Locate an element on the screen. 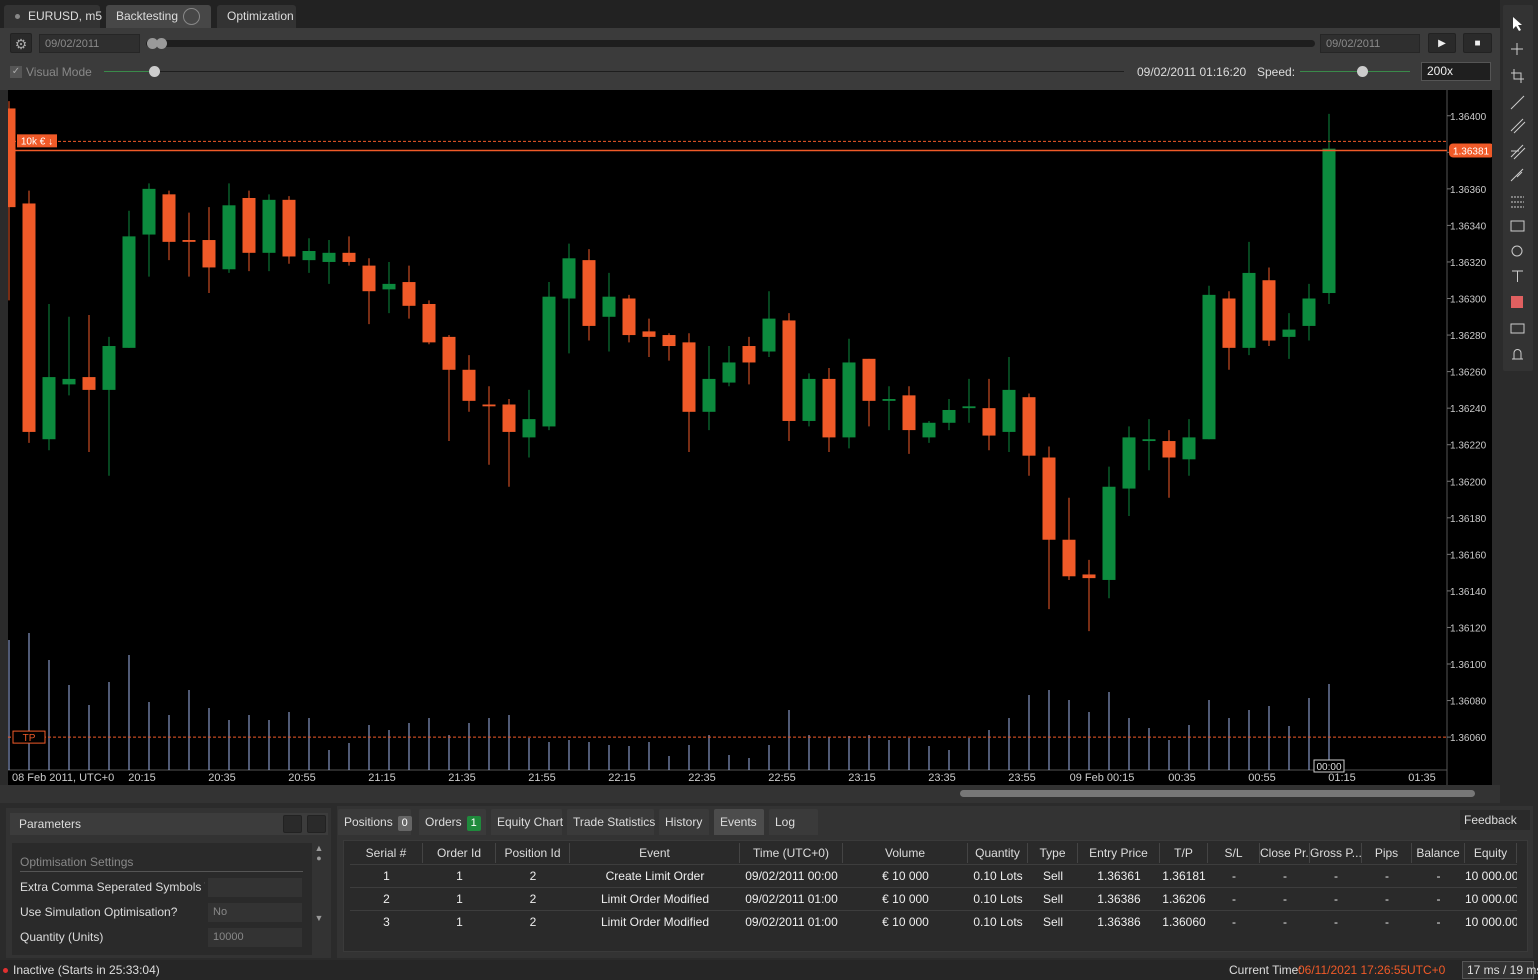  parameter-input: No is located at coordinates (255, 912).